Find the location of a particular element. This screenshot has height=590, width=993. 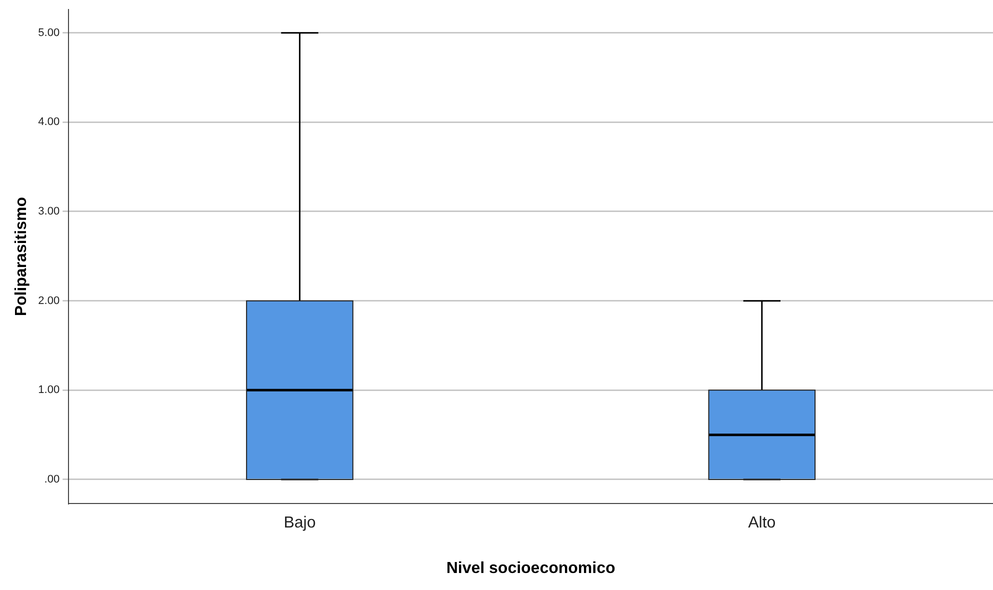

y-tick-label: .00 is located at coordinates (52, 480).